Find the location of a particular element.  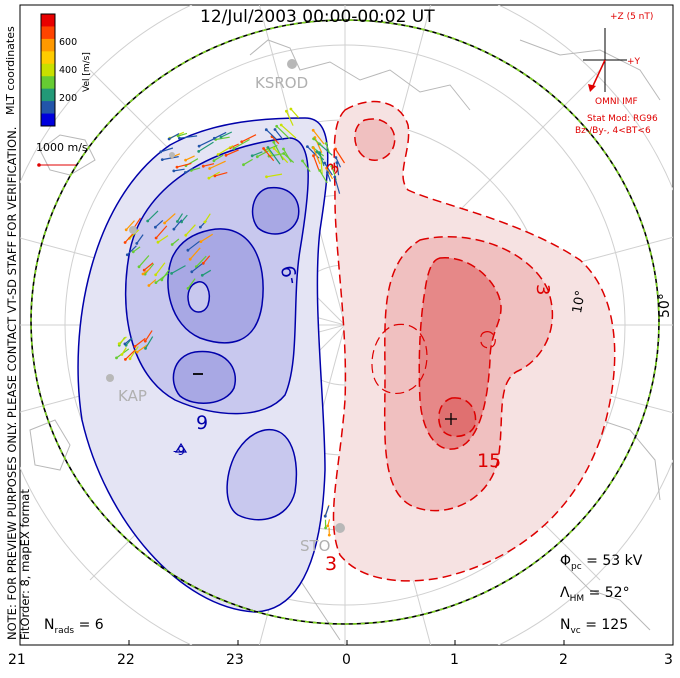

contour-label-neg-2: 9 is located at coordinates (202, 423).